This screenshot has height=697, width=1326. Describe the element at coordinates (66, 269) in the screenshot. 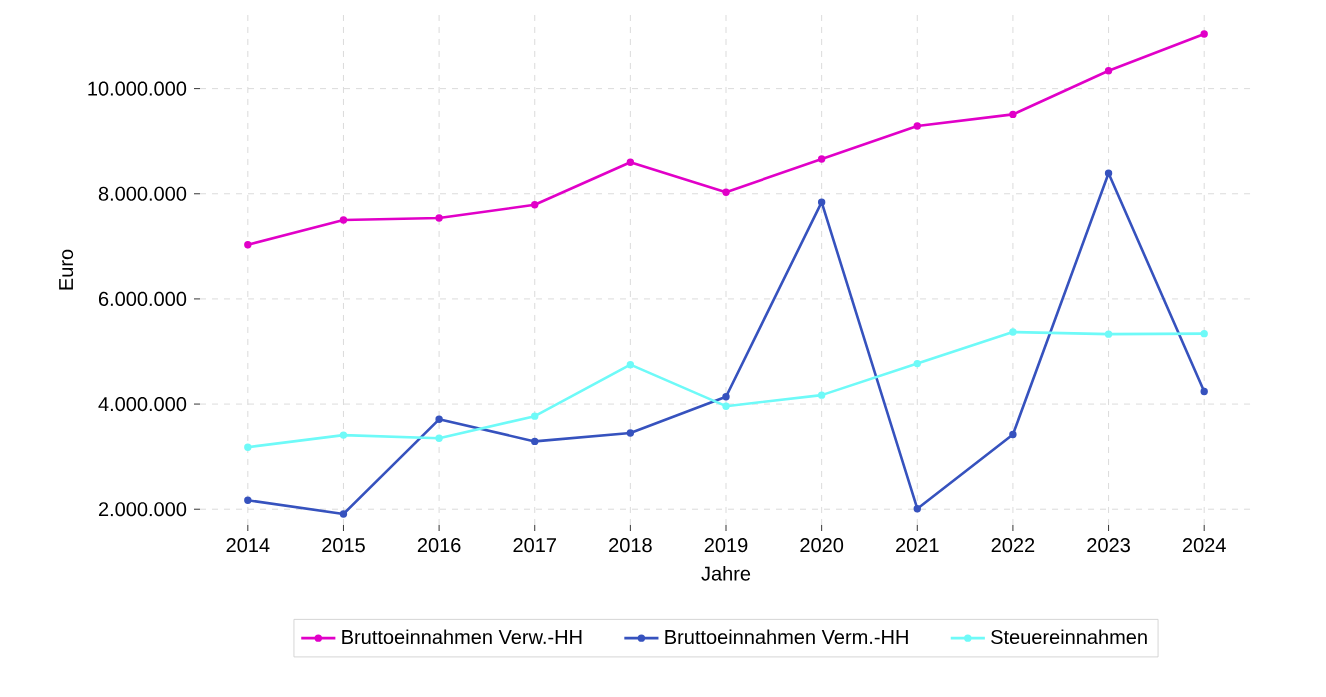

I see `y-axis-title: Euro` at that location.